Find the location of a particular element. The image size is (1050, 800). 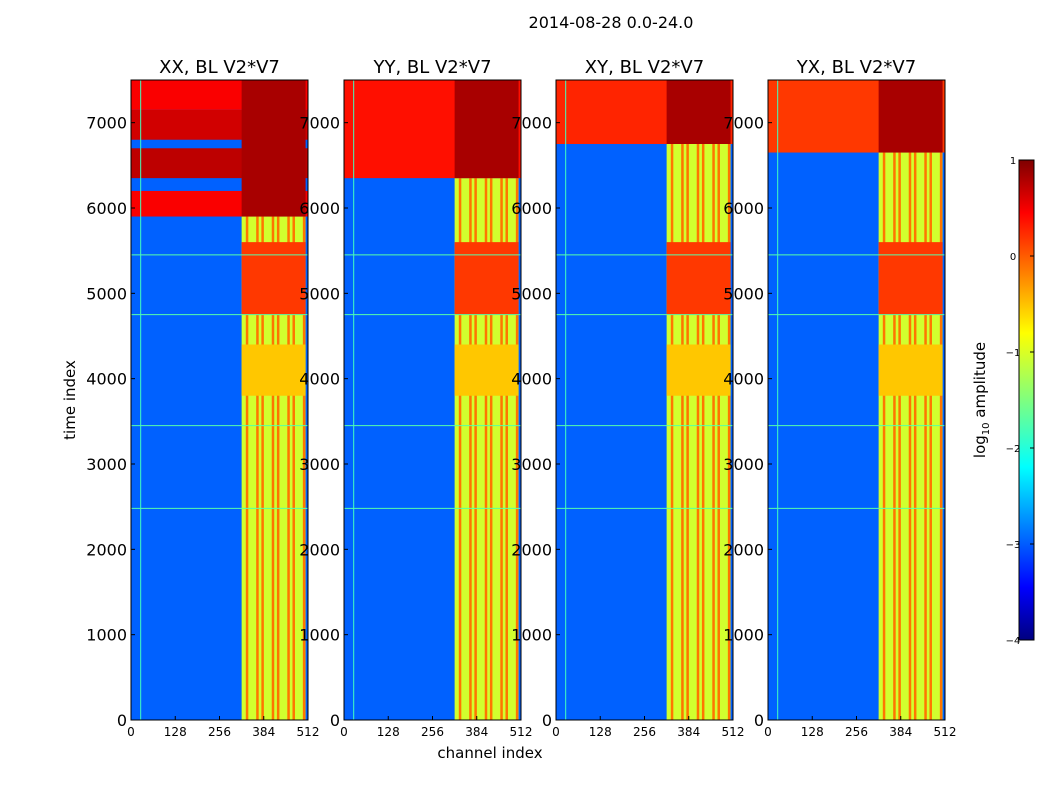

colorbar-label: log10 amplitude is located at coordinates (981, 400).